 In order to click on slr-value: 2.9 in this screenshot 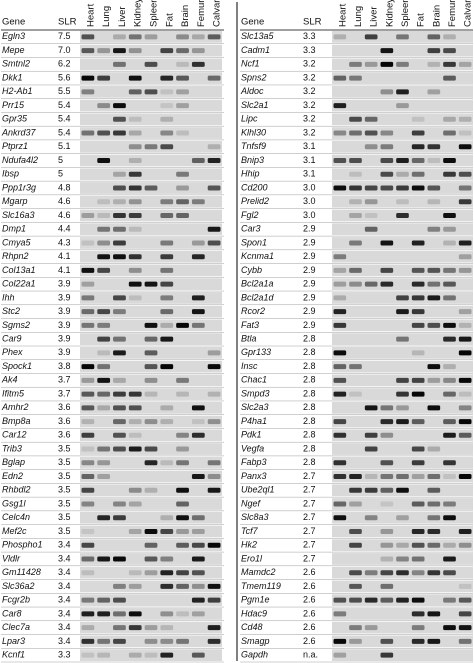, I will do `click(309, 311)`.